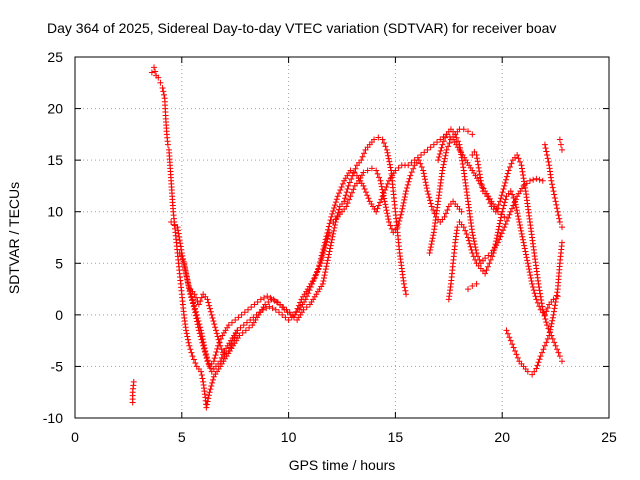 The image size is (640, 480). Describe the element at coordinates (59, 263) in the screenshot. I see `y-tick-label: 5` at that location.